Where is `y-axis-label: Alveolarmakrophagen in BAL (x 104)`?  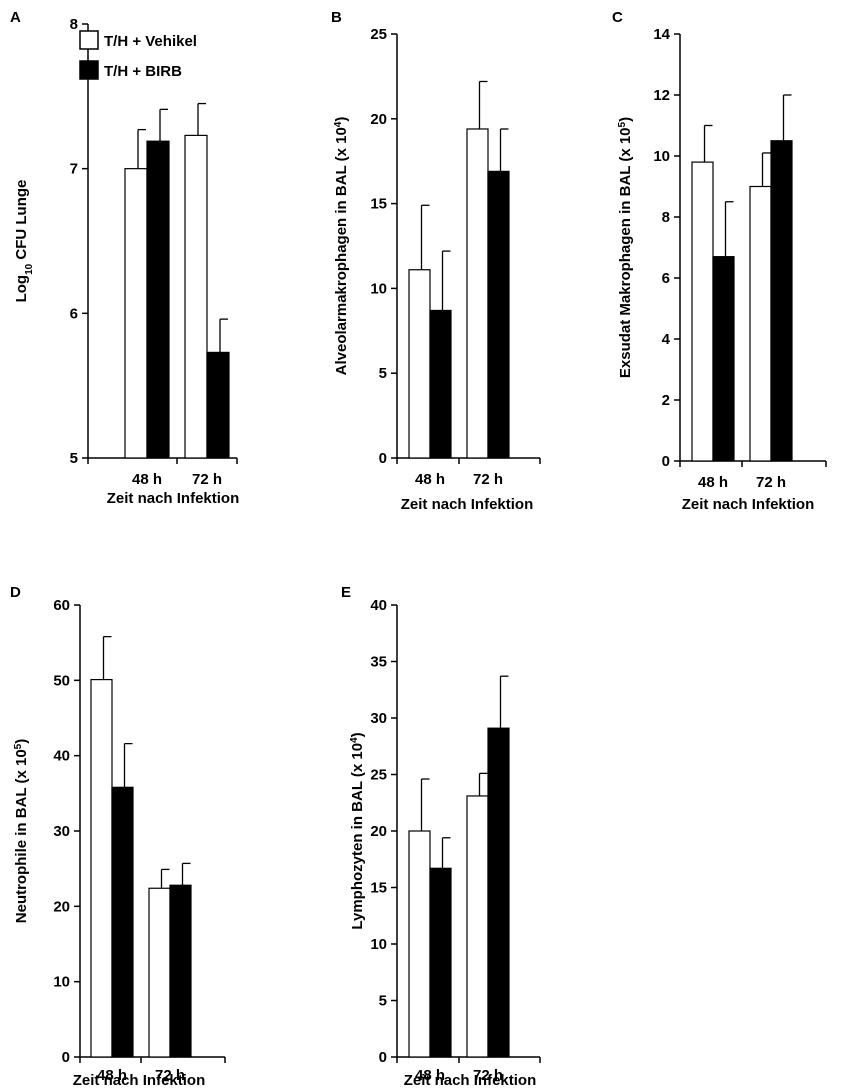 y-axis-label: Alveolarmakrophagen in BAL (x 104) is located at coordinates (342, 246).